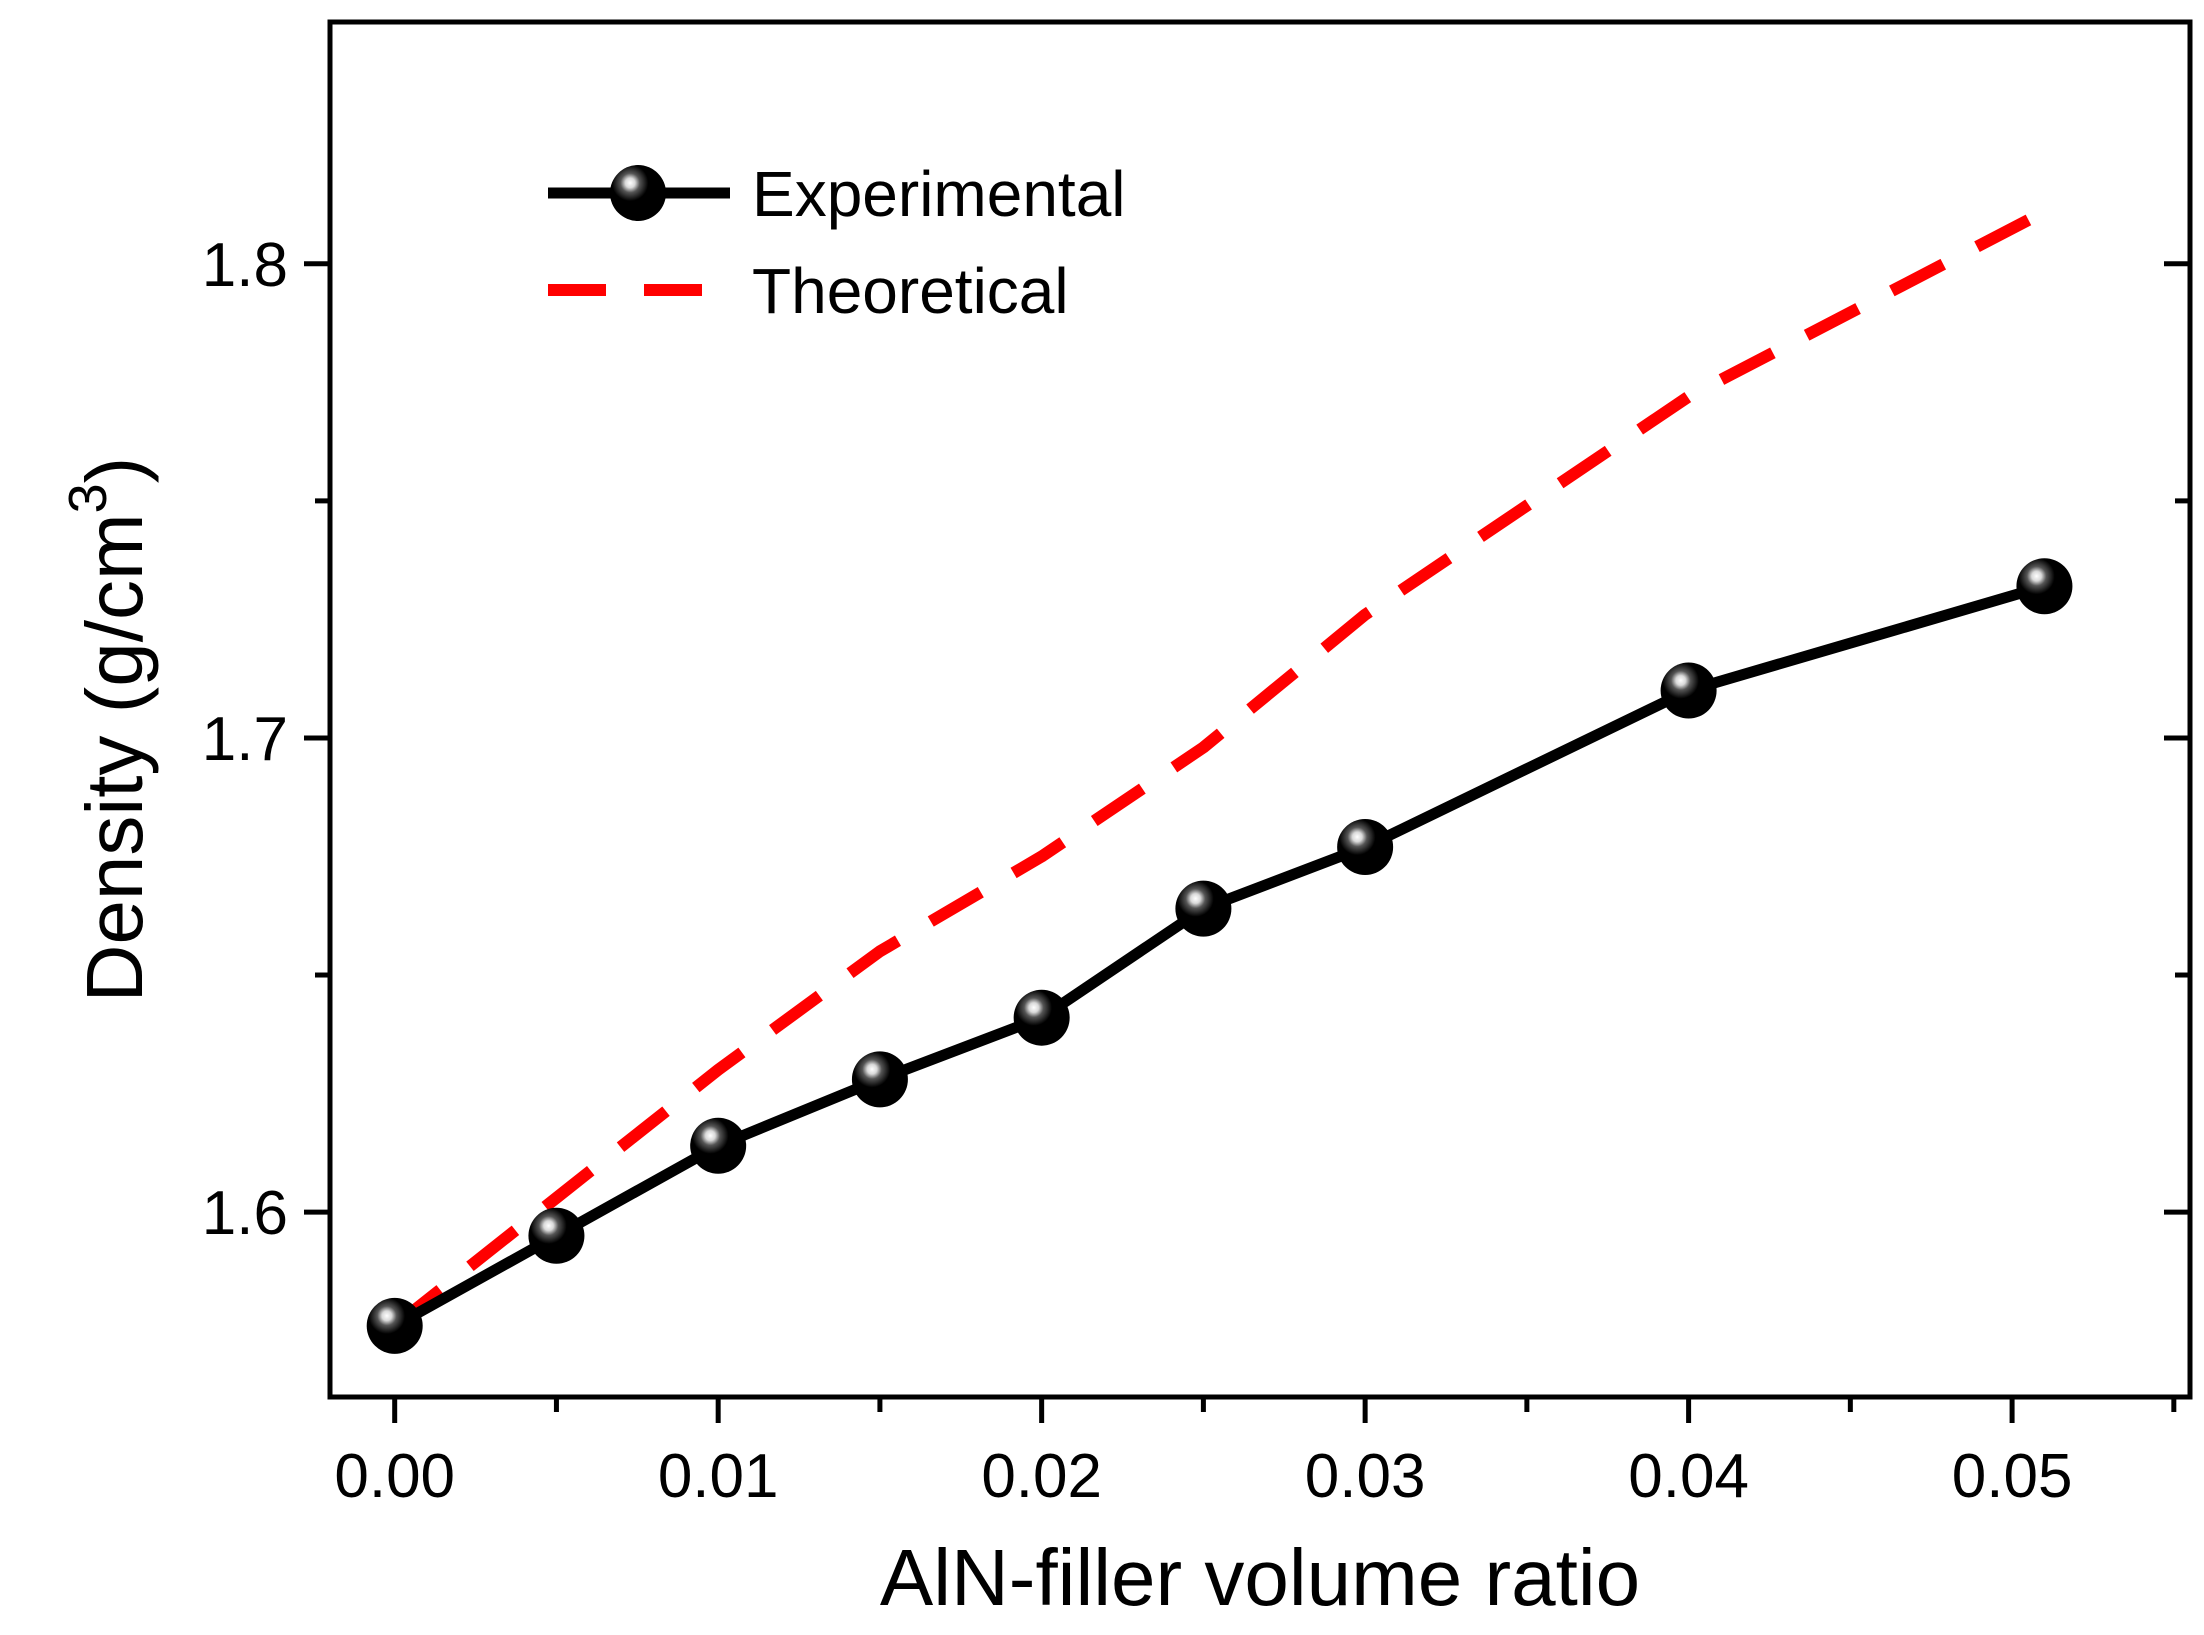 This screenshot has height=1635, width=2204. What do you see at coordinates (245, 739) in the screenshot?
I see `y-tick-label: 1.7` at bounding box center [245, 739].